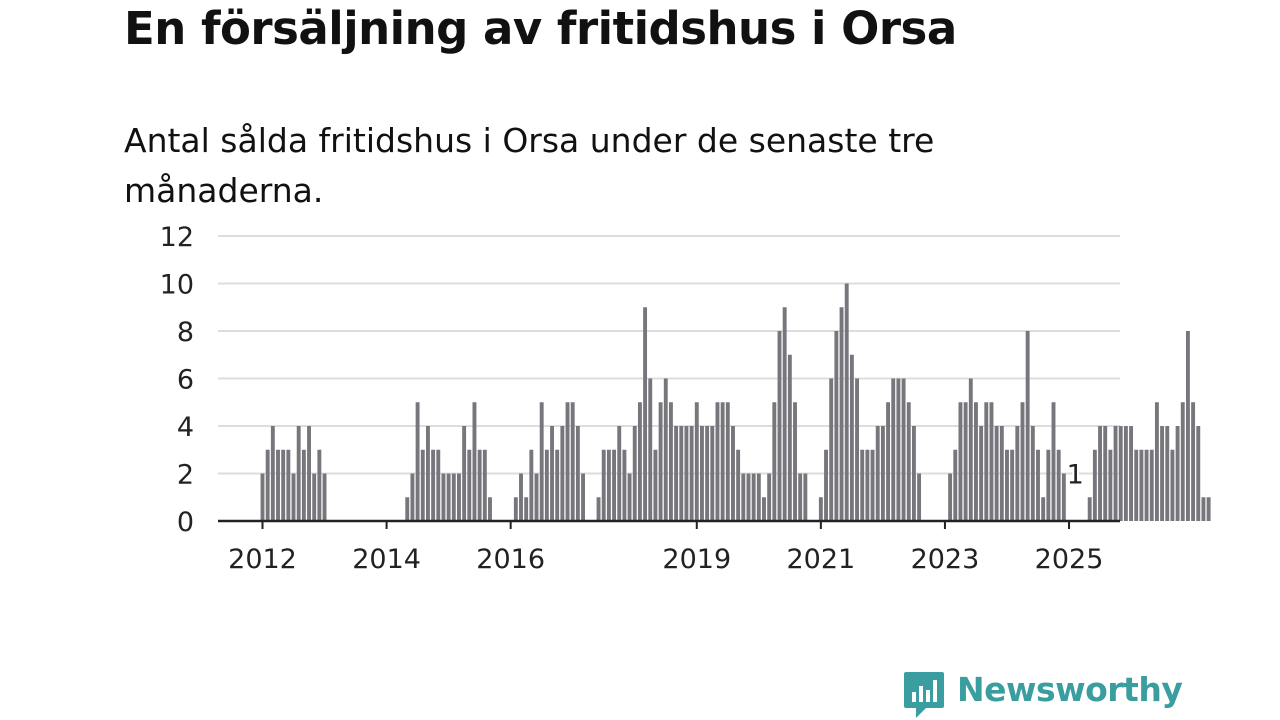  I want to click on x-tick-label: 2014, so click(386, 559).